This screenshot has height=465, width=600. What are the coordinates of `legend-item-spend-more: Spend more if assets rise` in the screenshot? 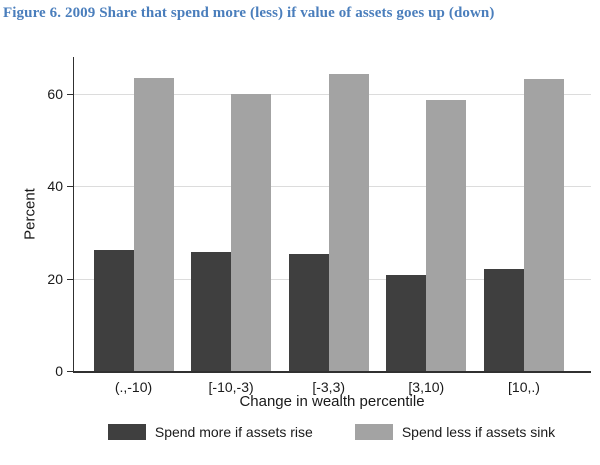 It's located at (210, 432).